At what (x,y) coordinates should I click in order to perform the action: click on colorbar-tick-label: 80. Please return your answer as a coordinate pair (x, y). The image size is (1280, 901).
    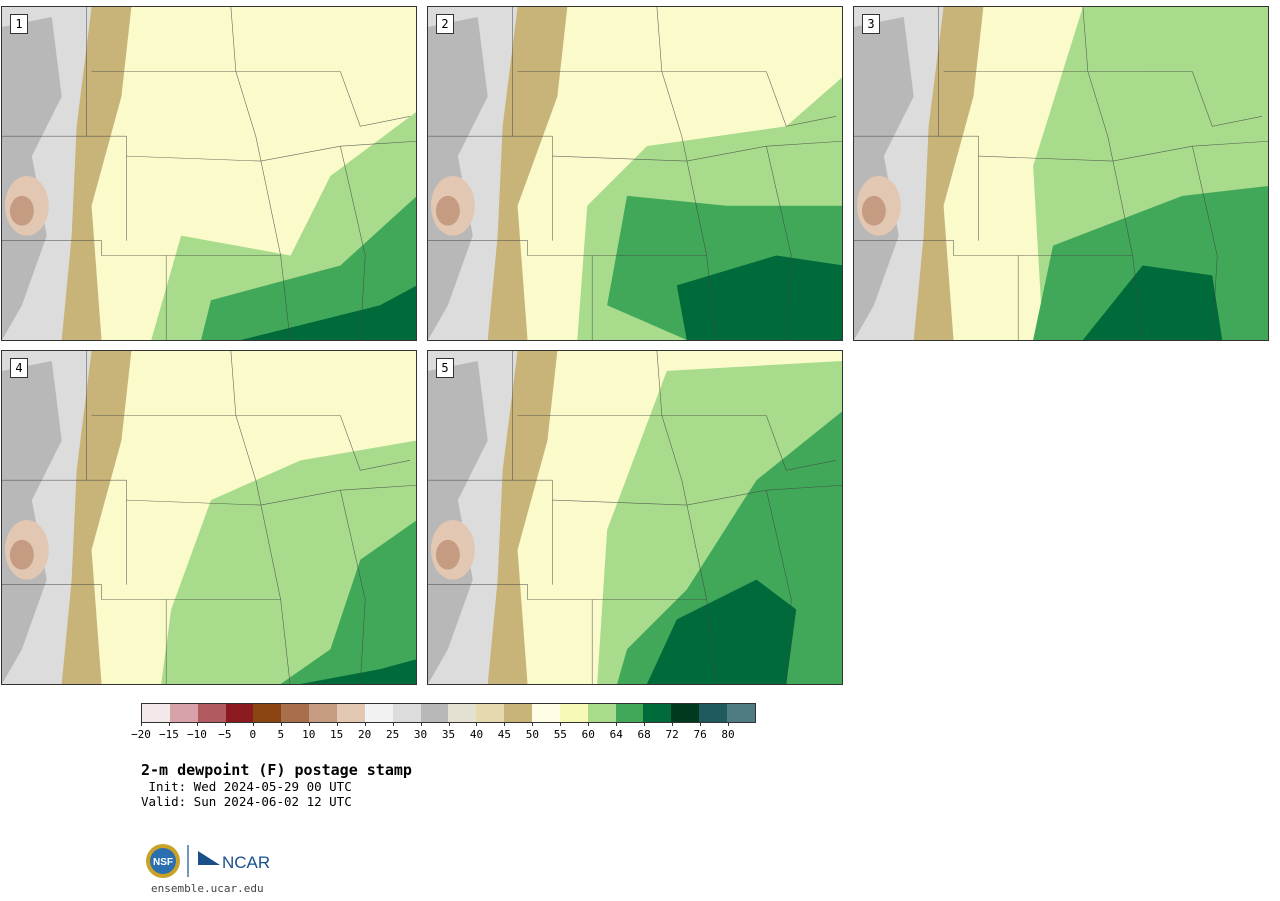
    Looking at the image, I should click on (728, 734).